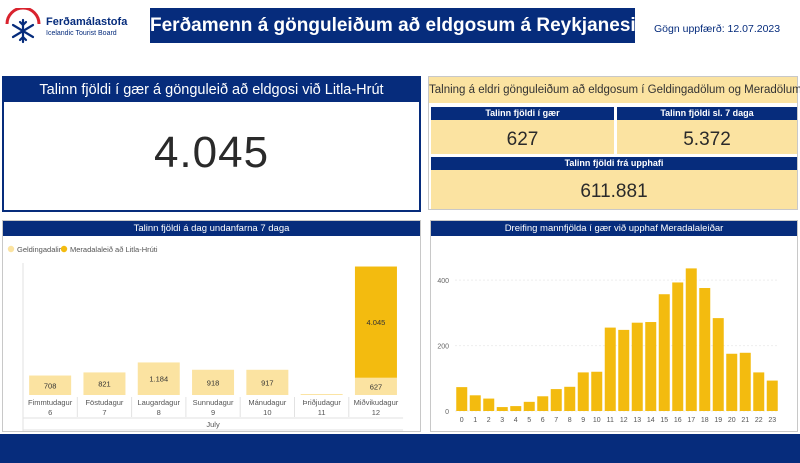 The width and height of the screenshot is (800, 463). What do you see at coordinates (114, 249) in the screenshot?
I see `legend-label-meradalaleid: Meradalaleið að Litla-Hrúti` at bounding box center [114, 249].